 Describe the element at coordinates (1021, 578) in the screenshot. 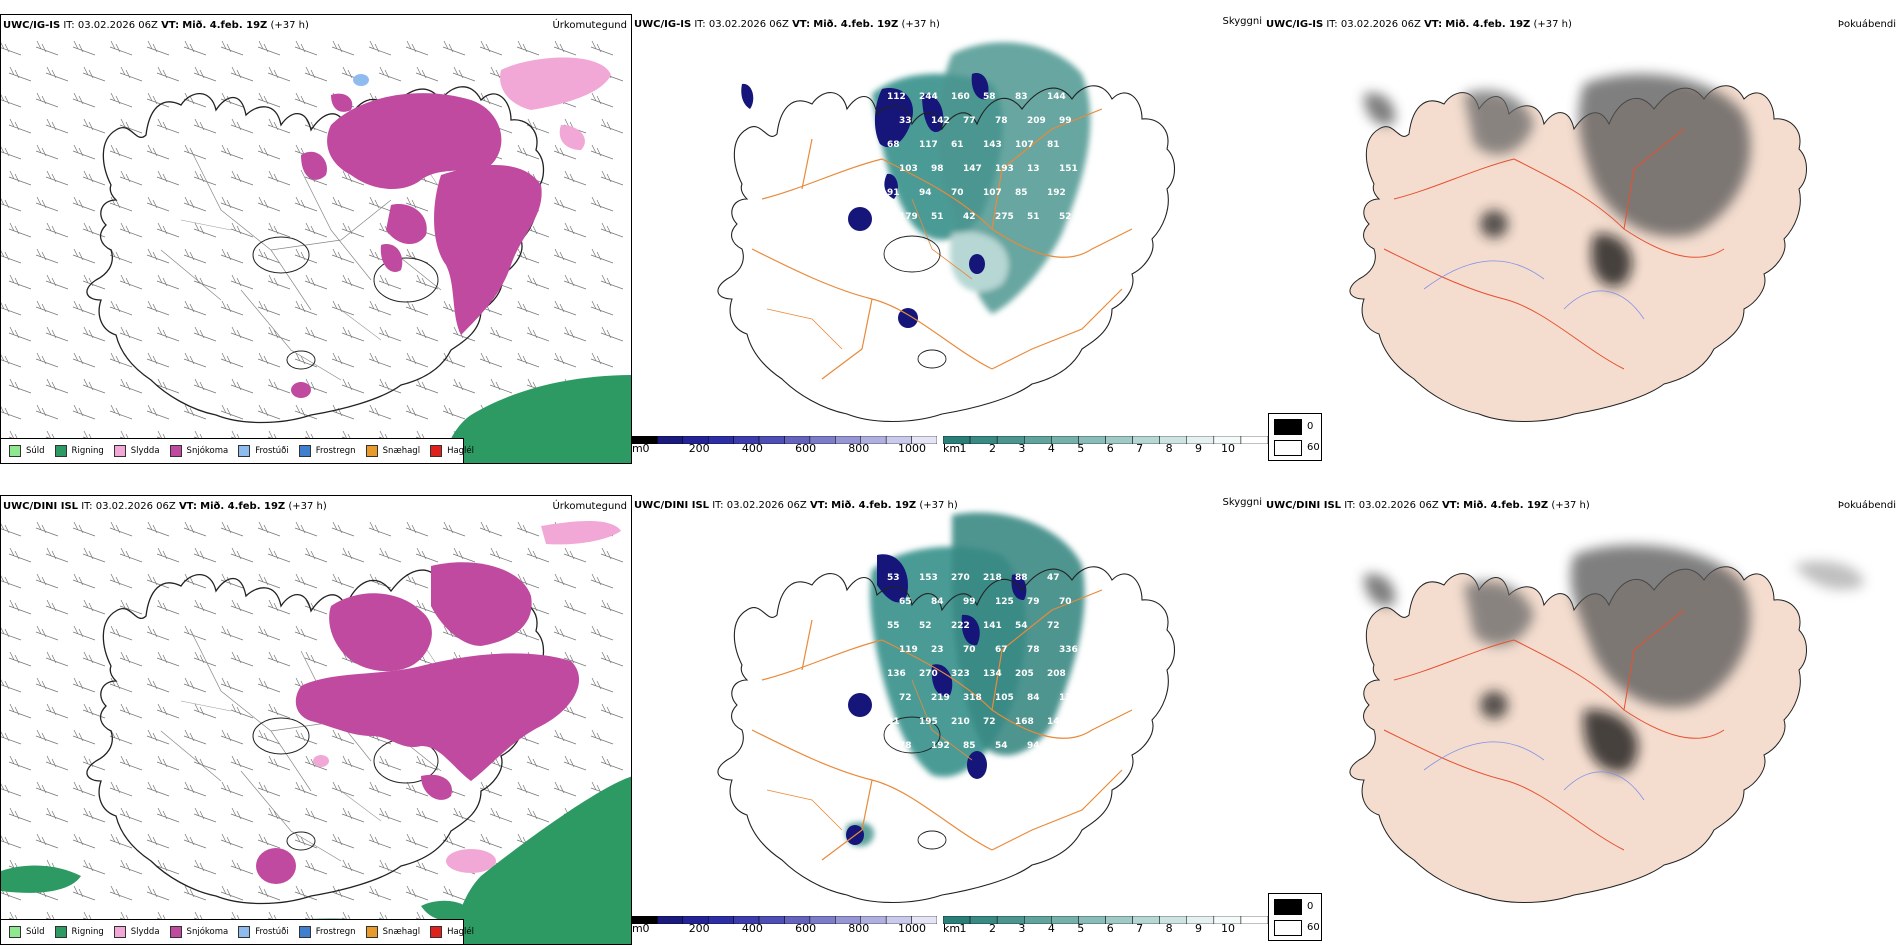

I see `cloud-base-value: 88` at that location.